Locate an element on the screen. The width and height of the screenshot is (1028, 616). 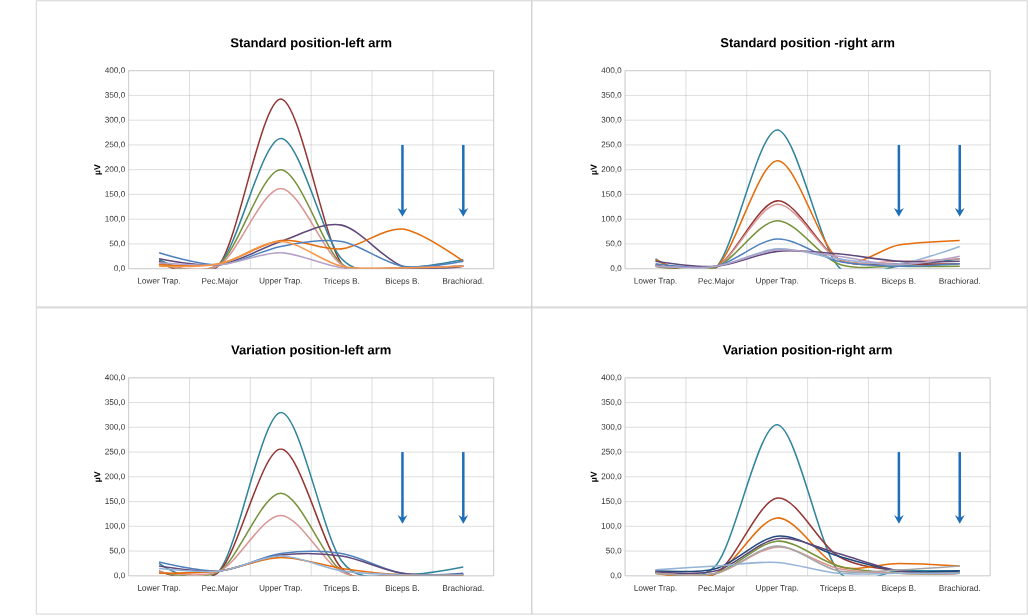
chart-title: Standard position-left arm is located at coordinates (311, 44).